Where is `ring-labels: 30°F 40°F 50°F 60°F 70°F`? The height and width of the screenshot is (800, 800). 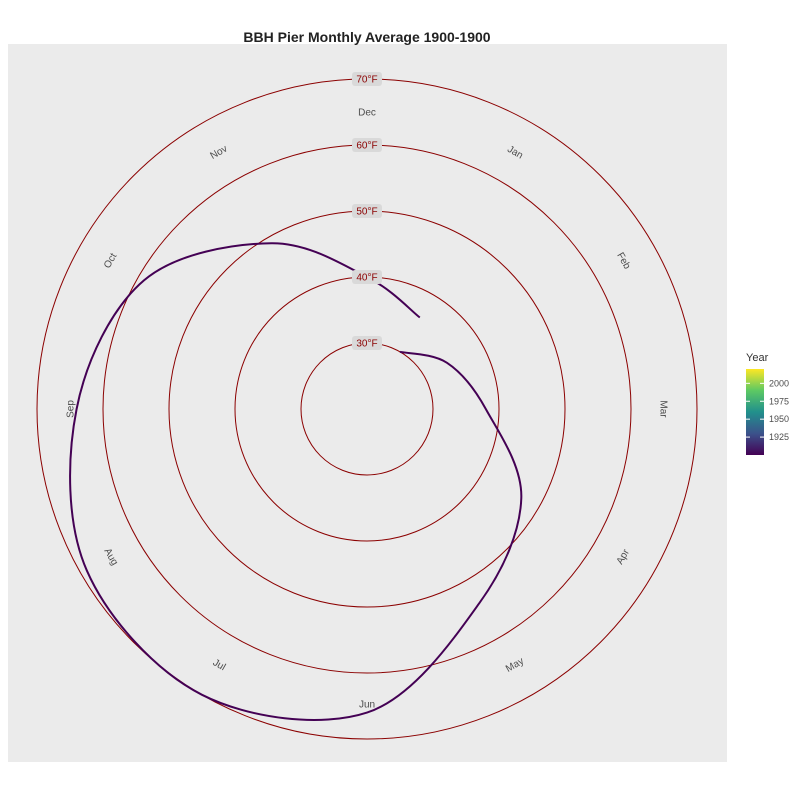
ring-labels: 30°F 40°F 50°F 60°F 70°F is located at coordinates (367, 211).